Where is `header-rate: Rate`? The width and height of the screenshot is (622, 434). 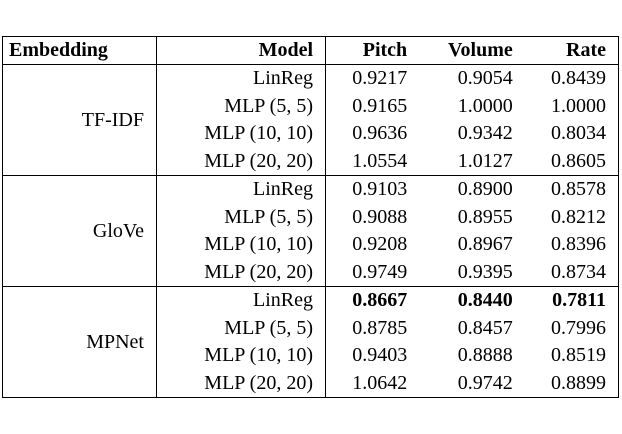 header-rate: Rate is located at coordinates (571, 50).